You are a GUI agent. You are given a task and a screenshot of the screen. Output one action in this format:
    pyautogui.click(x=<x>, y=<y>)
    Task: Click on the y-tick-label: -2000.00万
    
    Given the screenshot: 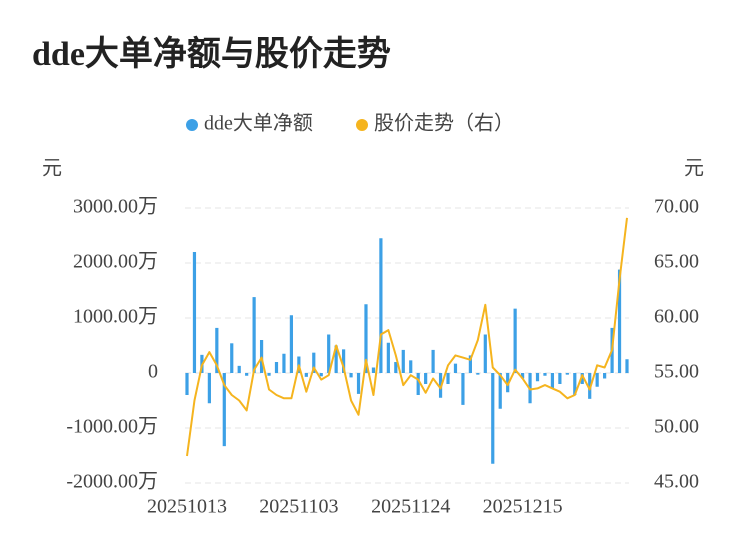 What is the action you would take?
    pyautogui.click(x=112, y=482)
    